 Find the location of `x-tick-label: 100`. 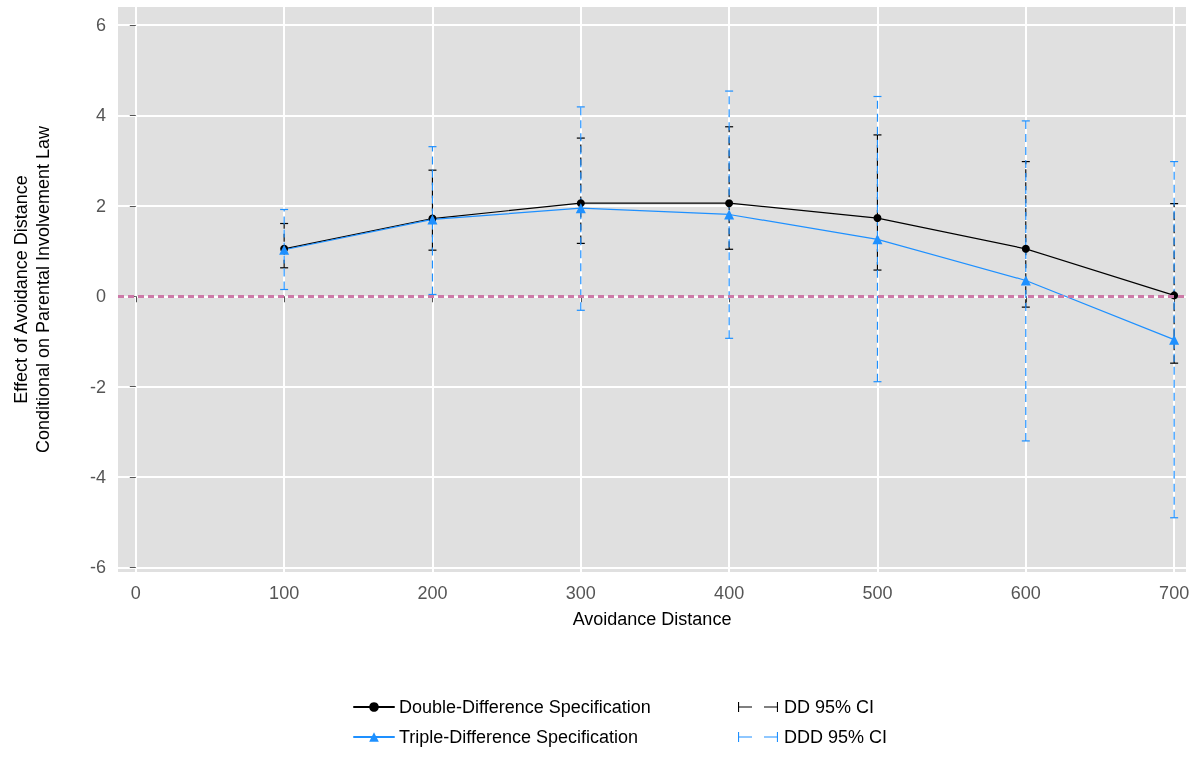

x-tick-label: 100 is located at coordinates (284, 593).